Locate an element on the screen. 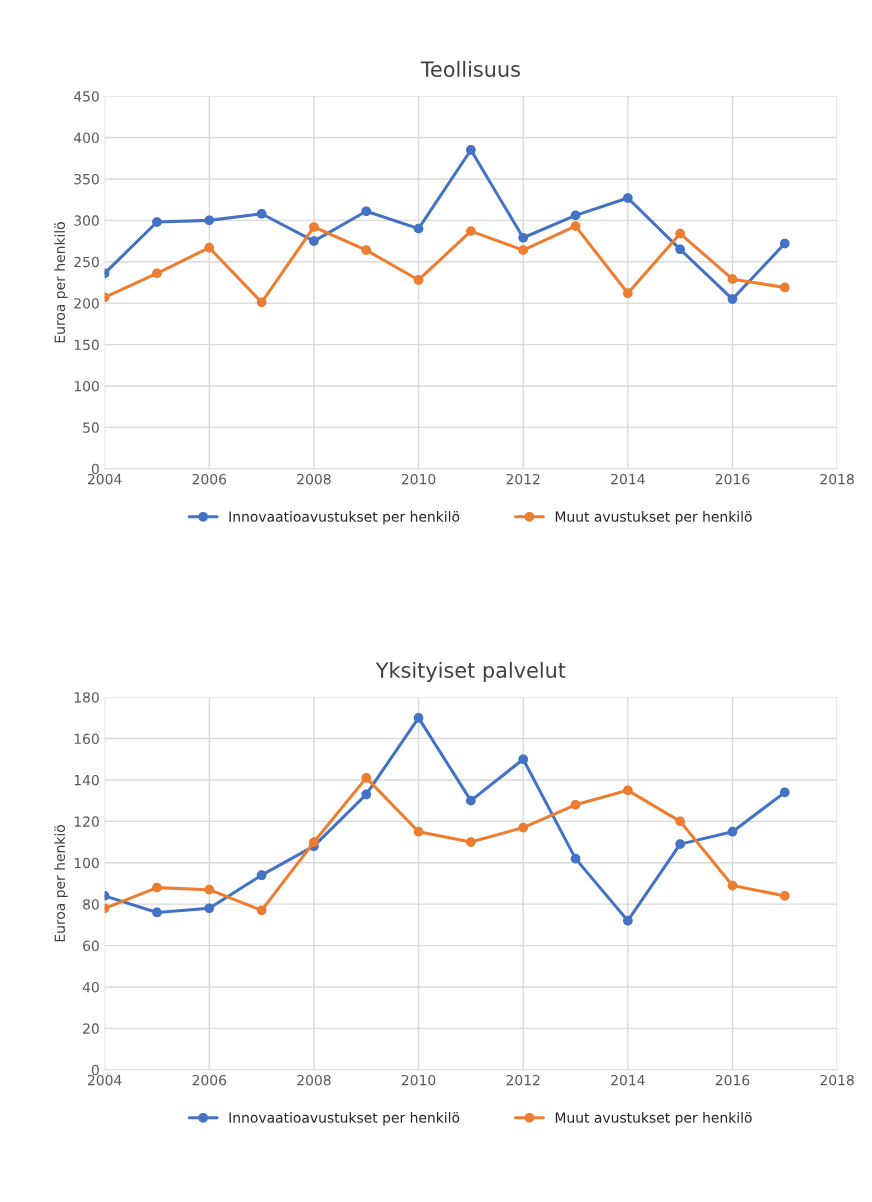 The width and height of the screenshot is (872, 1202). y-tick-label: 120 is located at coordinates (86, 821).